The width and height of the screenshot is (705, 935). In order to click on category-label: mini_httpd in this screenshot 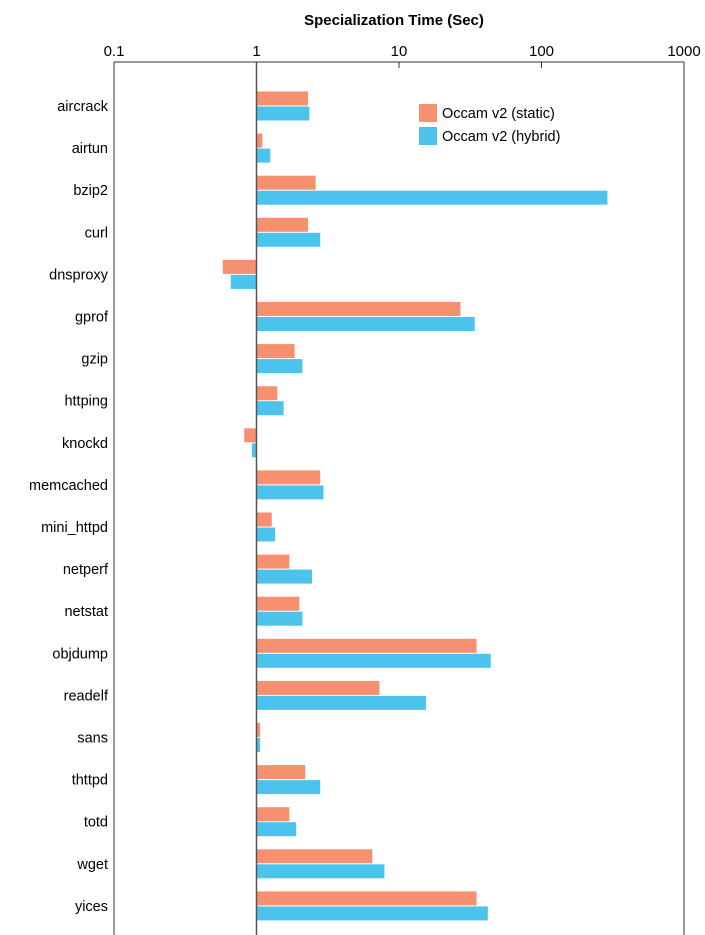, I will do `click(74, 528)`.